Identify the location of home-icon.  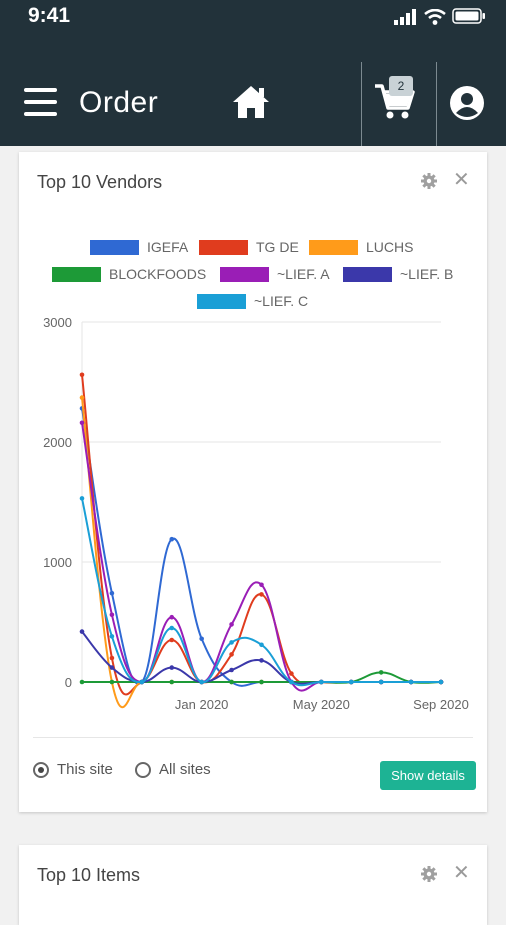
(251, 102).